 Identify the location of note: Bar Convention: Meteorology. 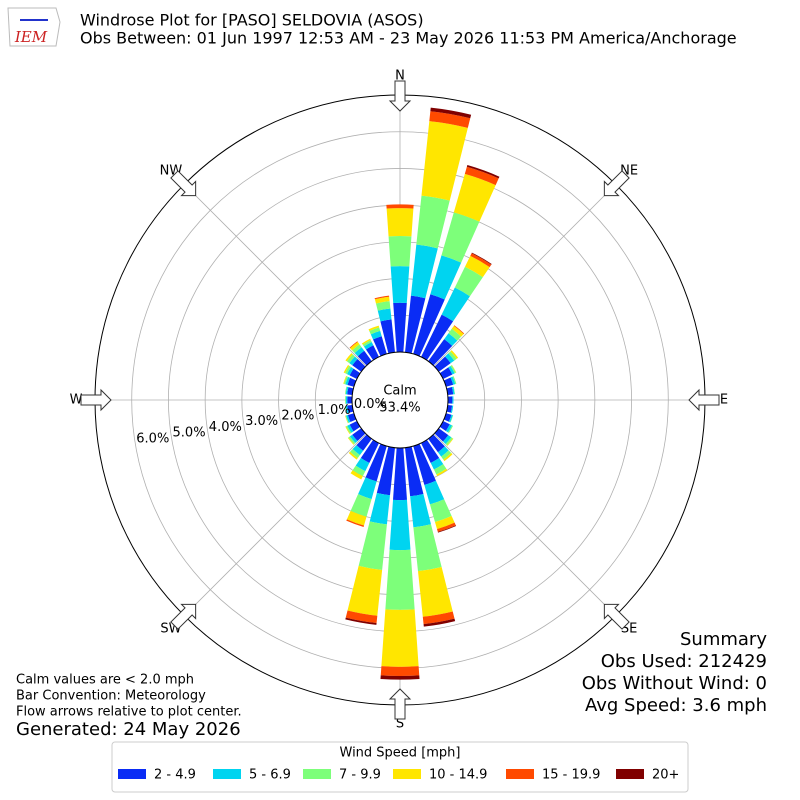
(111, 696).